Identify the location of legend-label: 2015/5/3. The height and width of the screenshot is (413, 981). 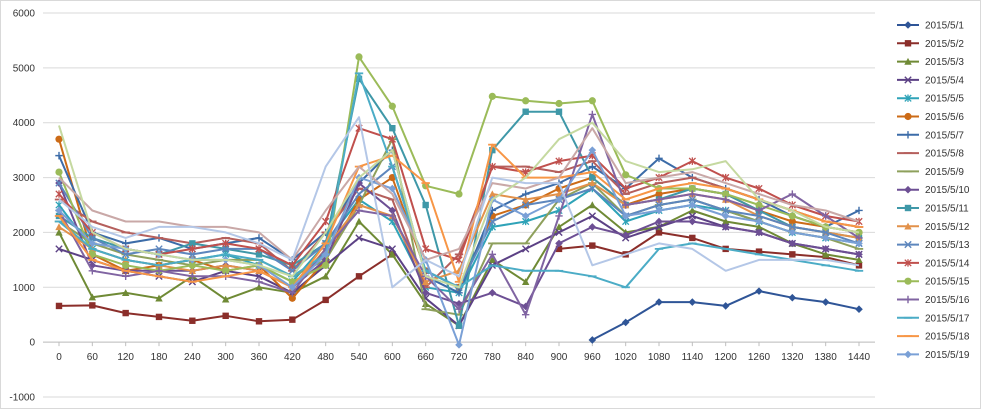
(944, 62).